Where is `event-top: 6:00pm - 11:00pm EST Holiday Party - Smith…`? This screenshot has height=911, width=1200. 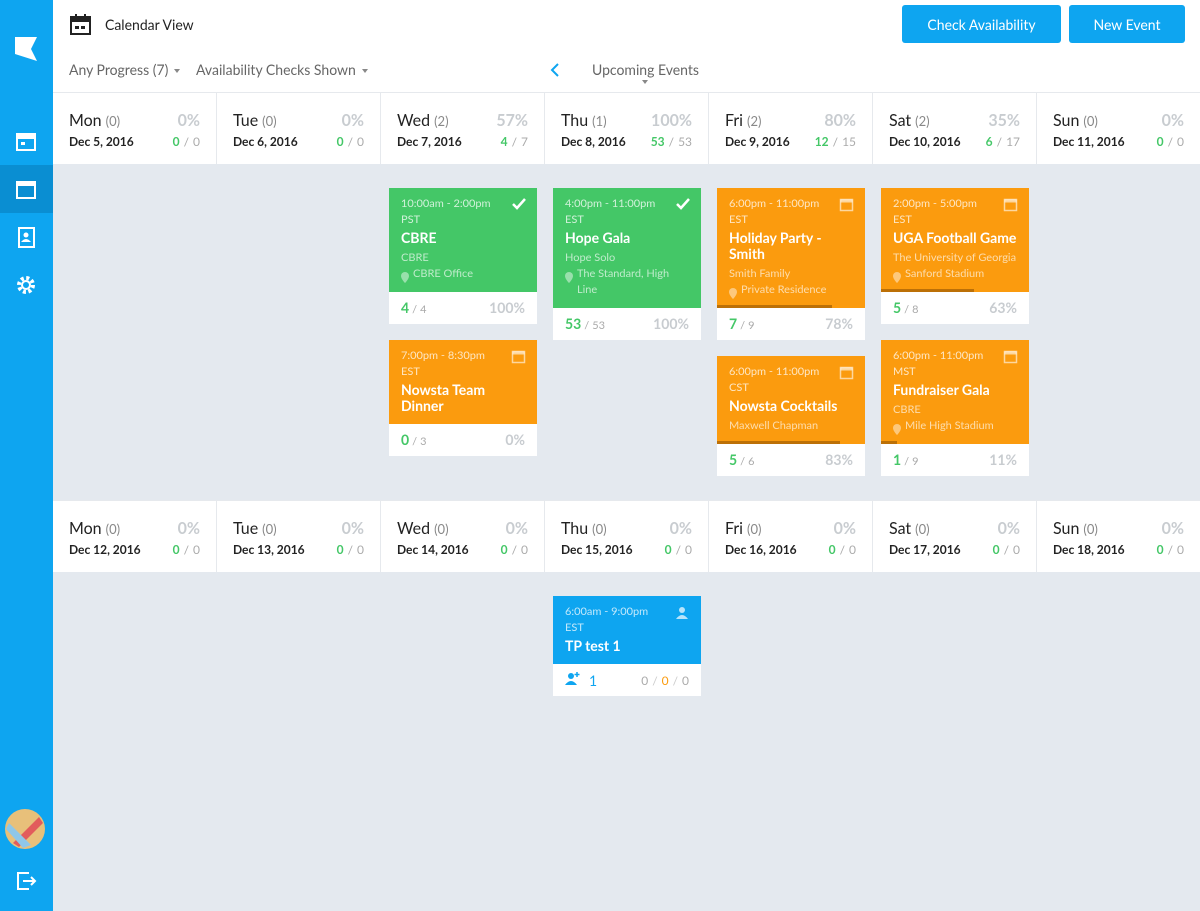 event-top: 6:00pm - 11:00pm EST Holiday Party - Smith… is located at coordinates (791, 248).